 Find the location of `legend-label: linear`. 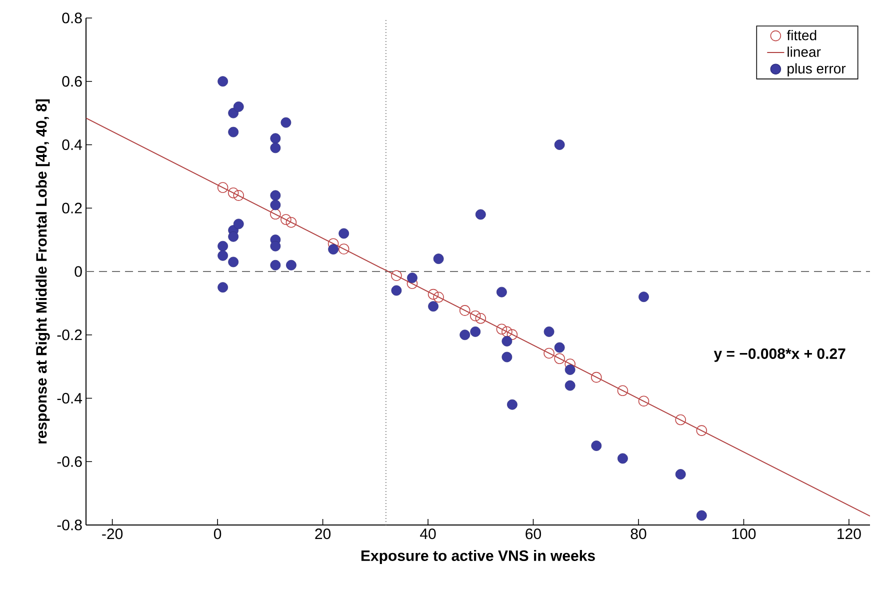

legend-label: linear is located at coordinates (804, 51).